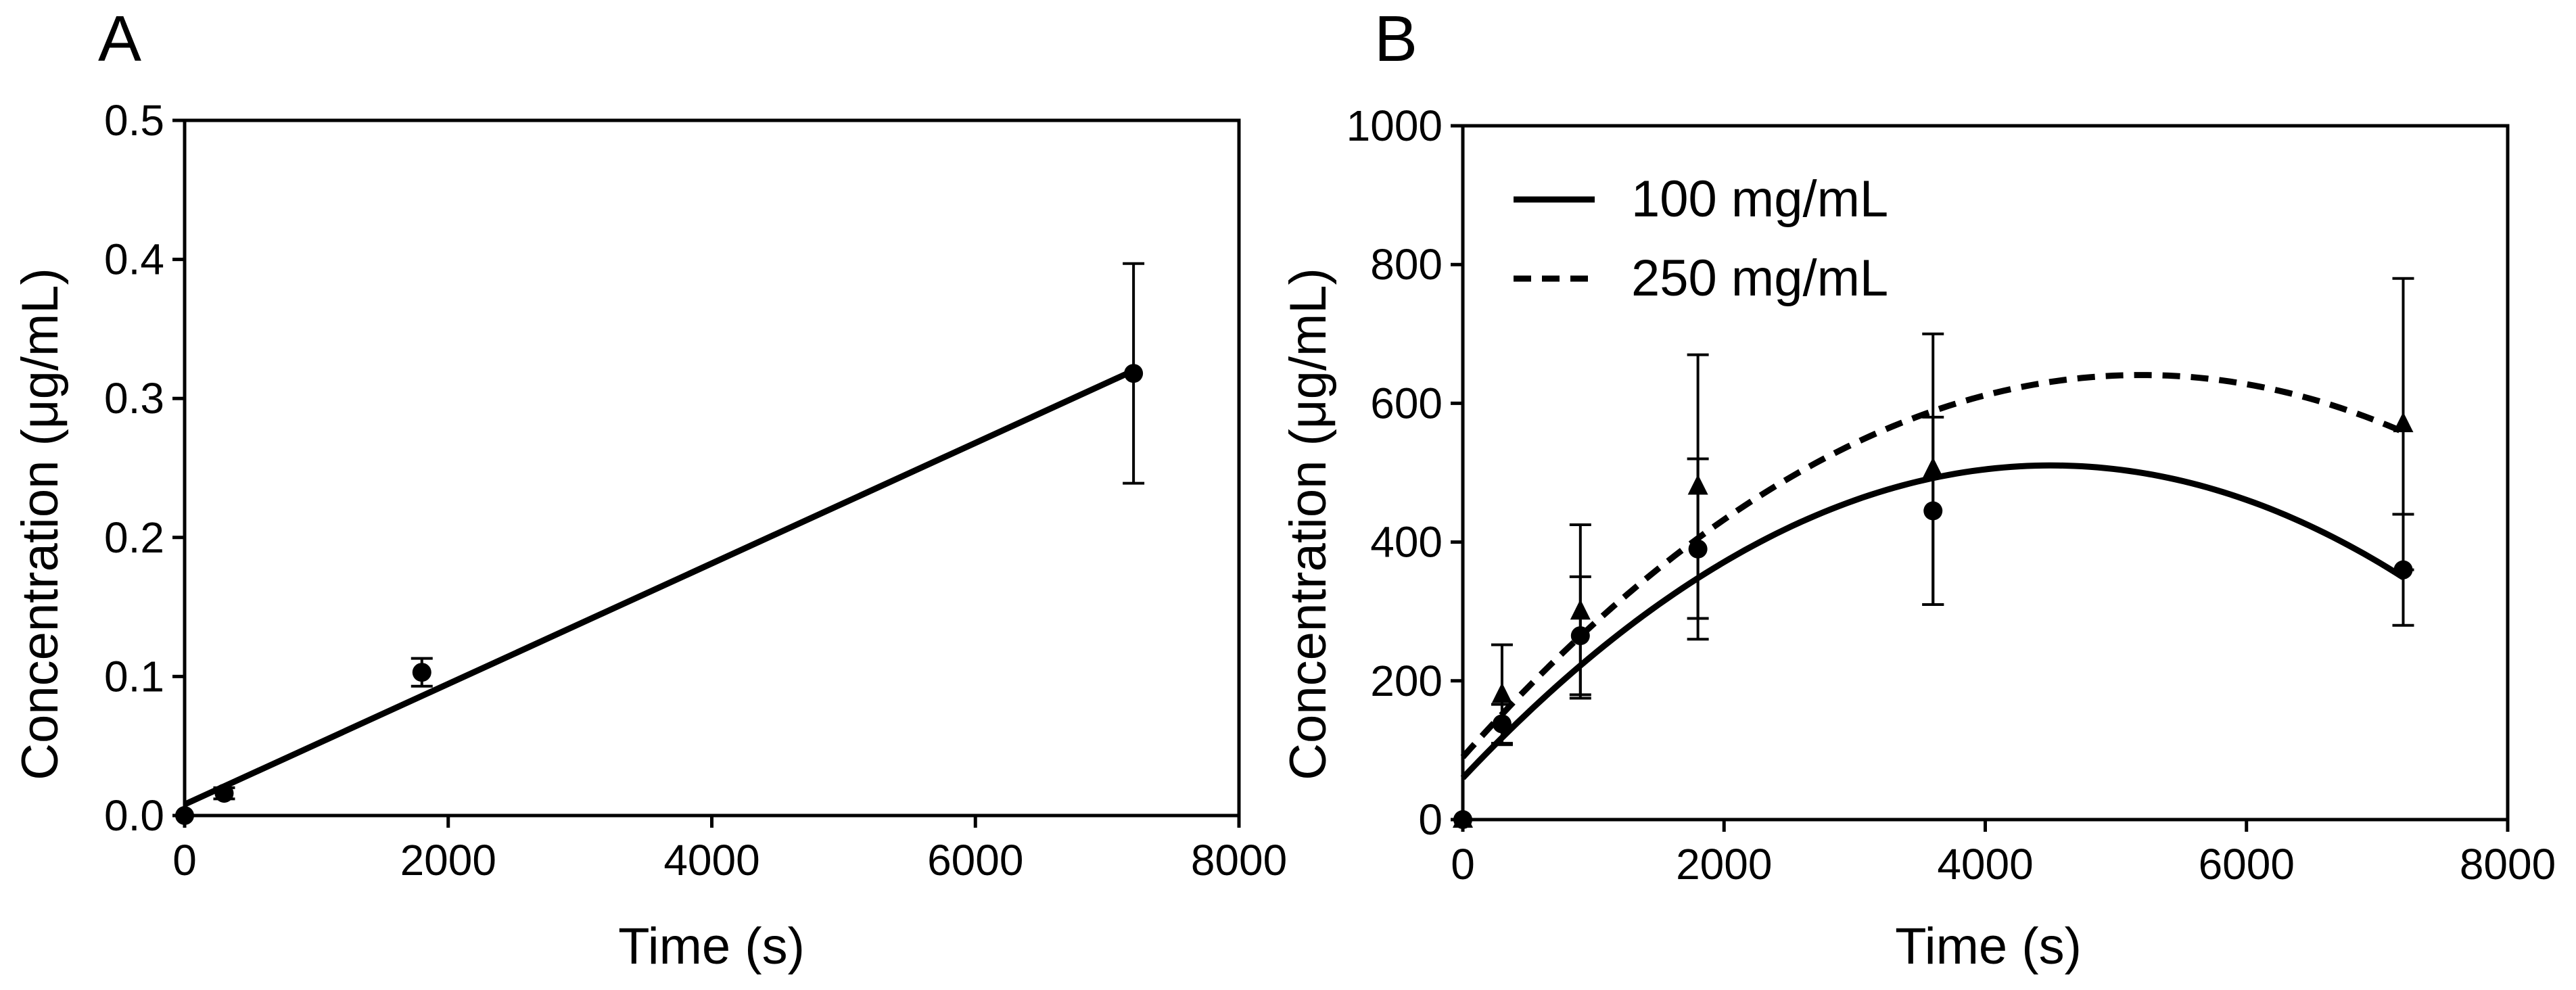 This screenshot has height=990, width=2576. Describe the element at coordinates (1308, 524) in the screenshot. I see `panel-b-y-axis-title: Concentration (μg/mL)` at that location.